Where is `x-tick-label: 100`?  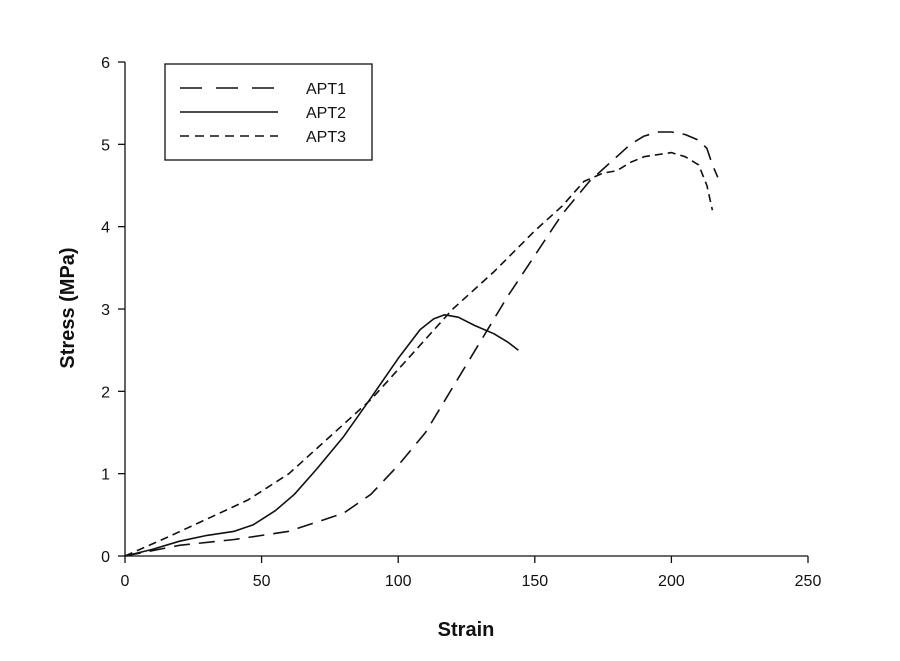 x-tick-label: 100 is located at coordinates (398, 581).